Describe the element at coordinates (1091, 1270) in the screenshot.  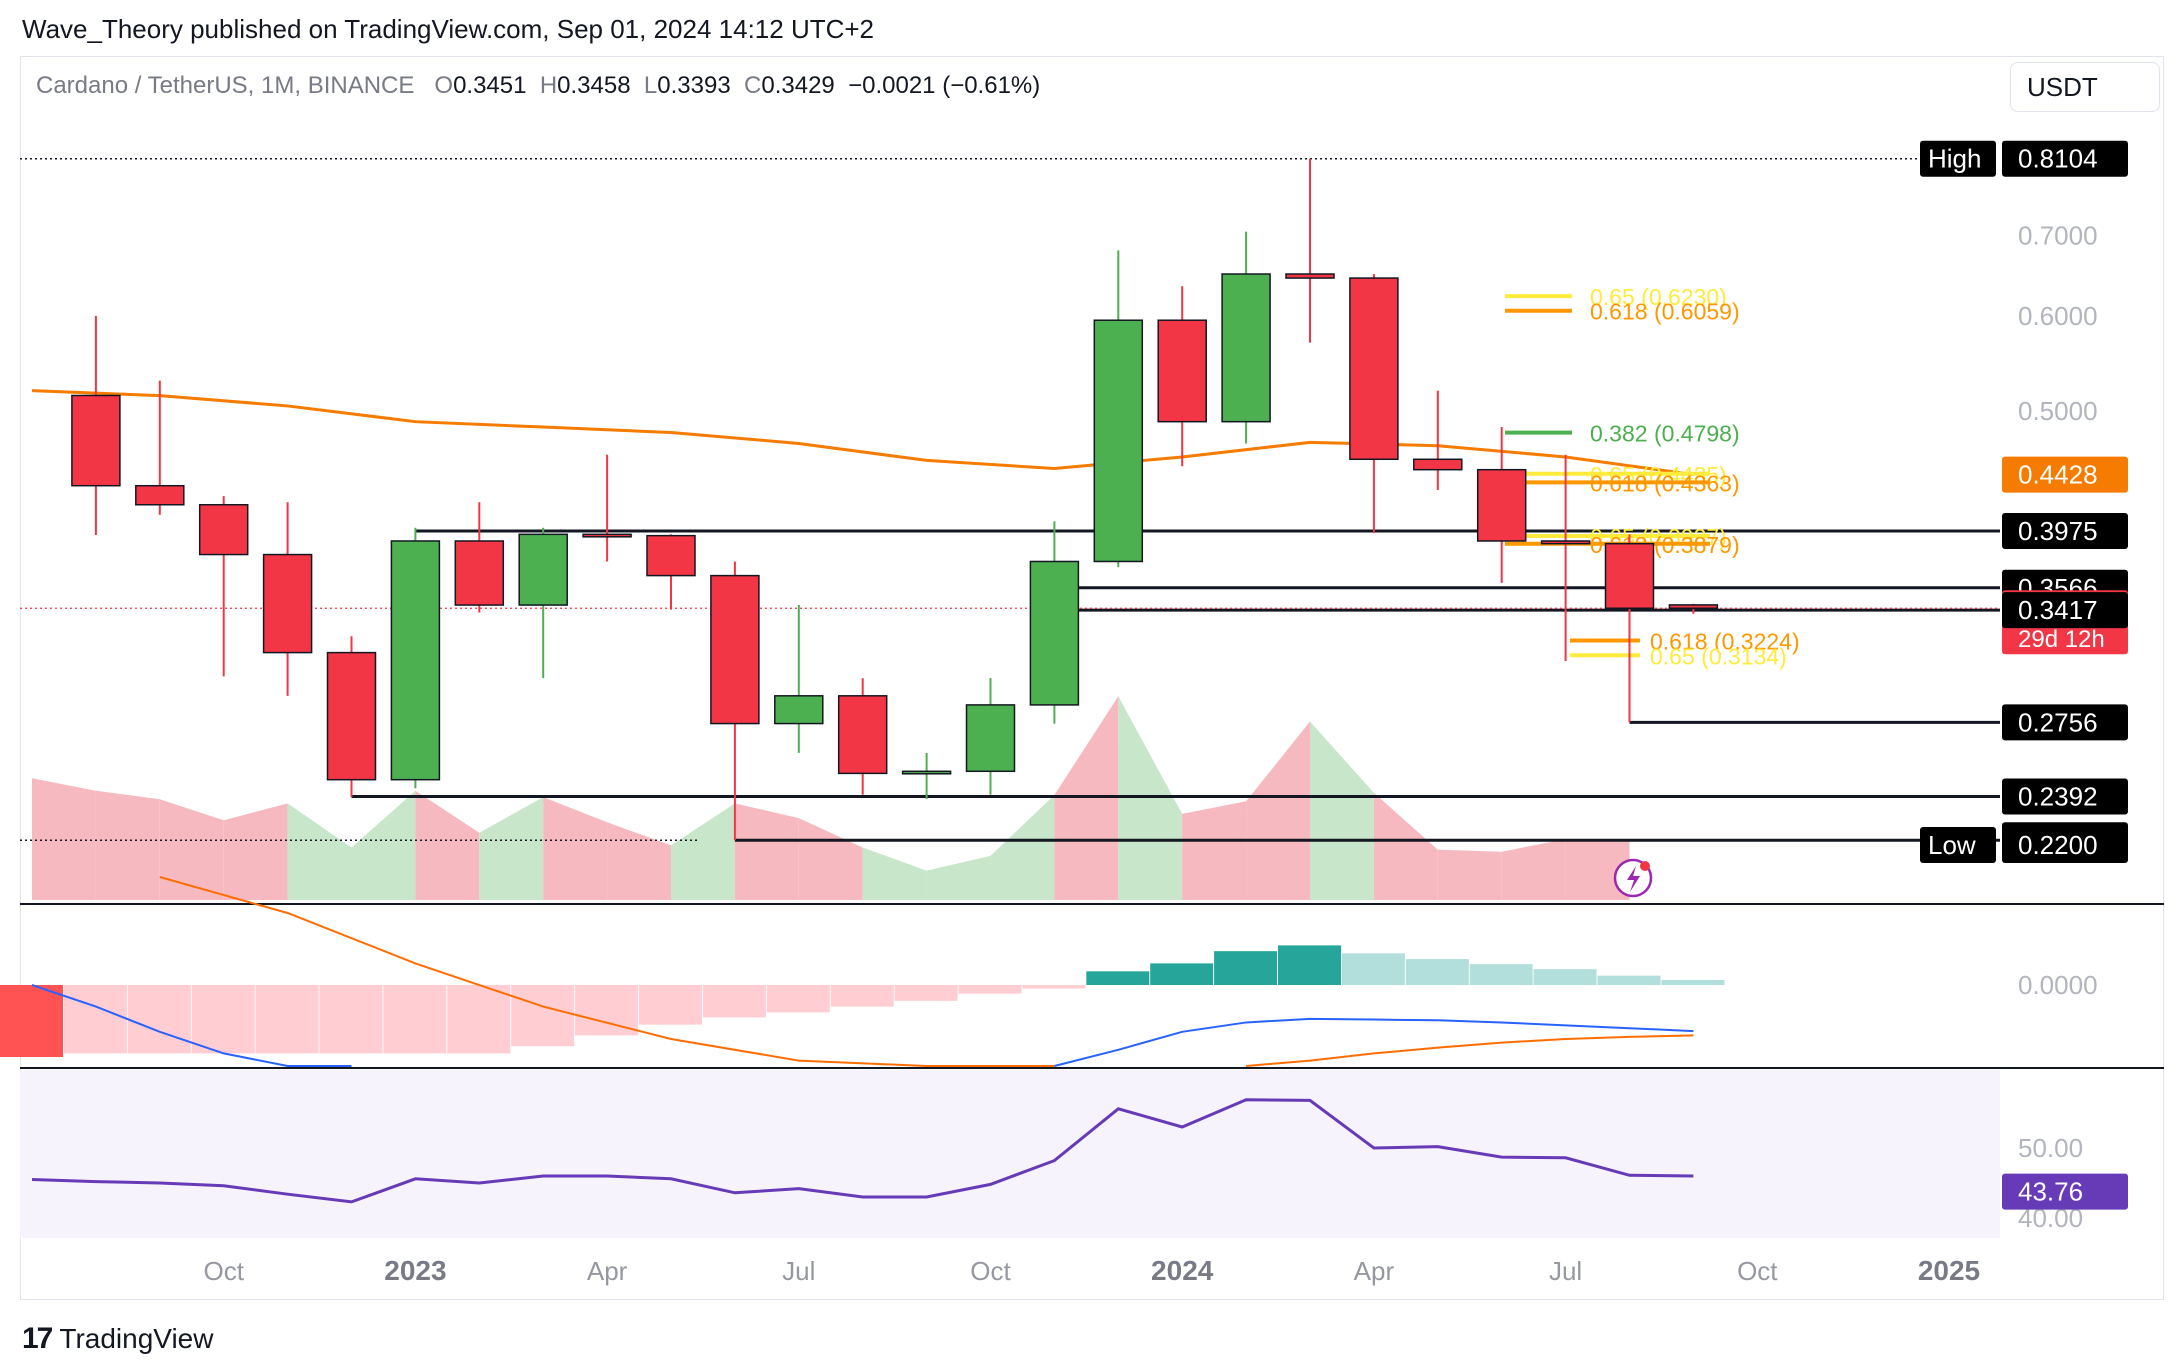
I see `time-axis: Oct 2023 Apr Jul Oct 2024 Apr Jul Oct 2025` at that location.